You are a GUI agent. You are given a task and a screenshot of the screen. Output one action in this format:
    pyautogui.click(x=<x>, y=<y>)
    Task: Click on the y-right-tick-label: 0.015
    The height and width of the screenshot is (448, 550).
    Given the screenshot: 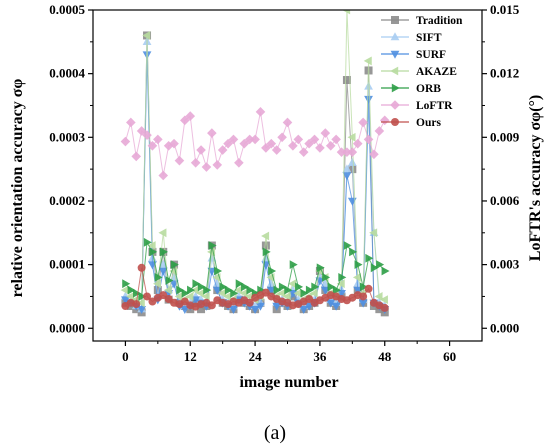 What is the action you would take?
    pyautogui.click(x=505, y=9)
    